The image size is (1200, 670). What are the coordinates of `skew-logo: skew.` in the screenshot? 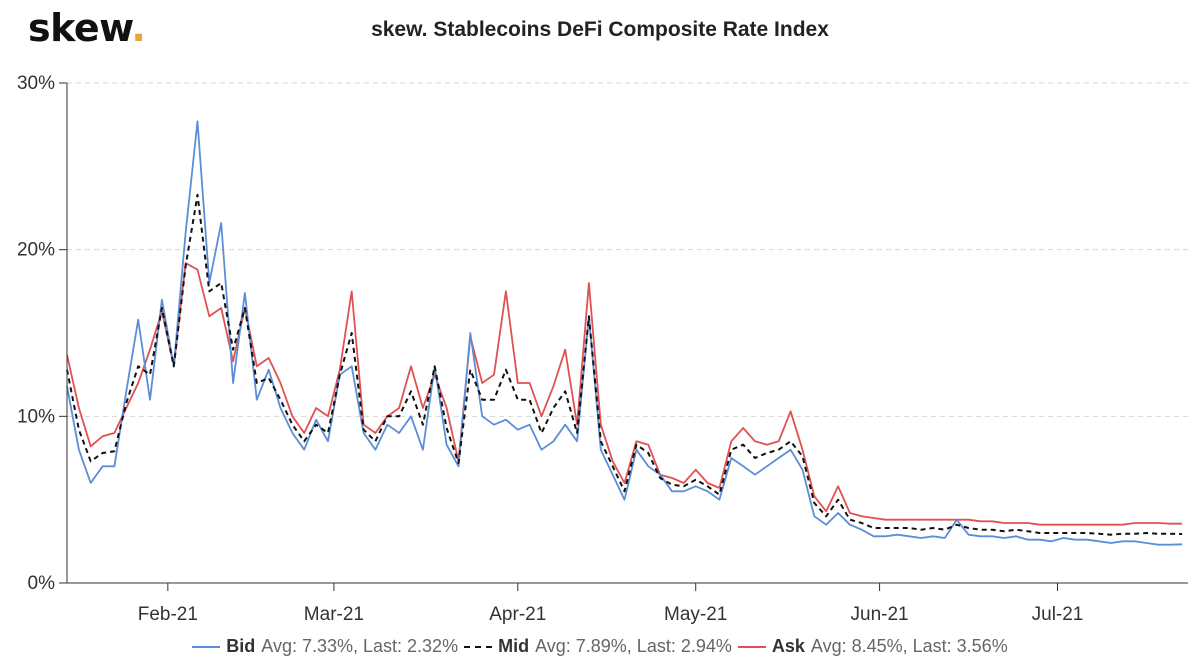 It's located at (87, 28).